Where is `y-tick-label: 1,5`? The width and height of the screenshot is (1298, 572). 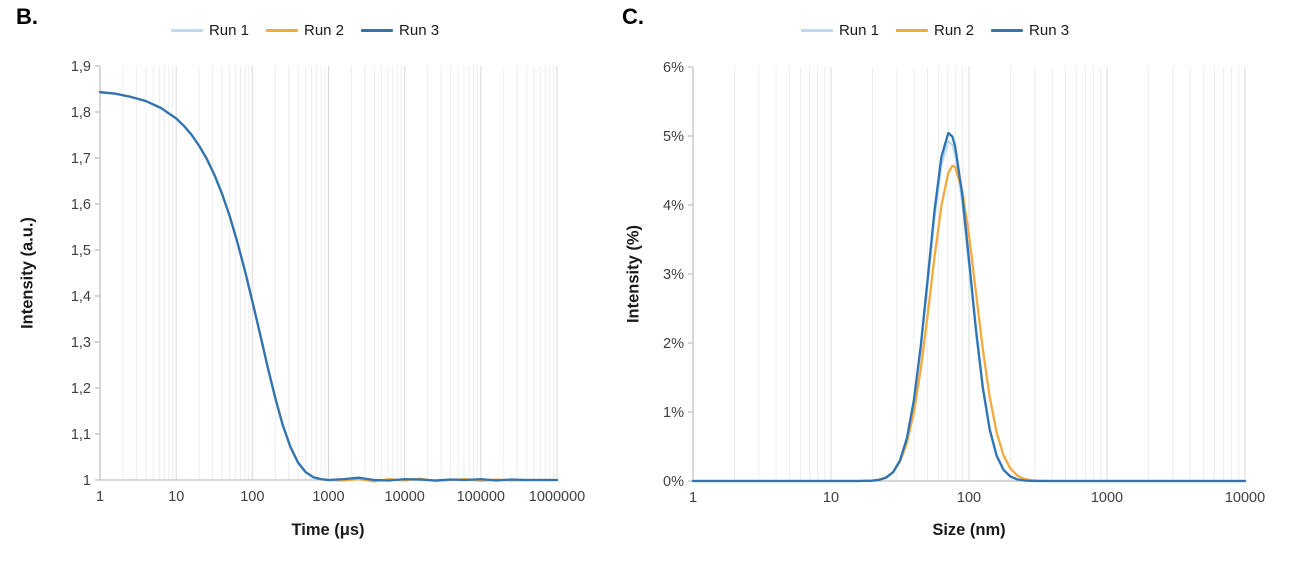
y-tick-label: 1,5 is located at coordinates (81, 251).